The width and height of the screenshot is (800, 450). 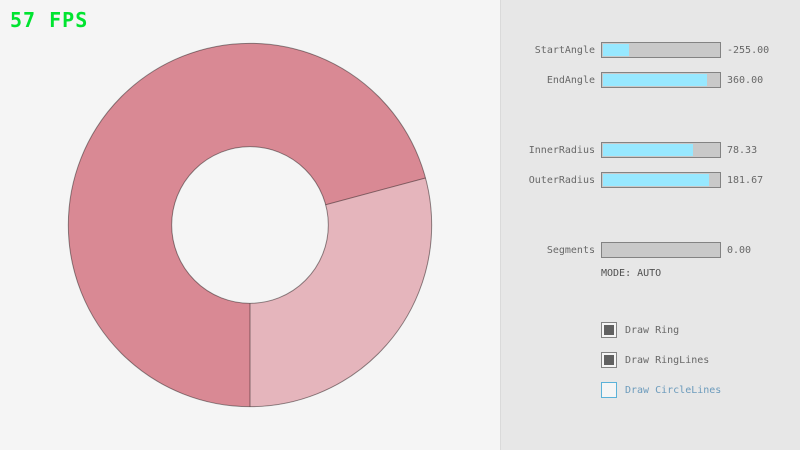 What do you see at coordinates (673, 390) in the screenshot?
I see `draw-circlelines-checkbox-label: Draw CircleLines` at bounding box center [673, 390].